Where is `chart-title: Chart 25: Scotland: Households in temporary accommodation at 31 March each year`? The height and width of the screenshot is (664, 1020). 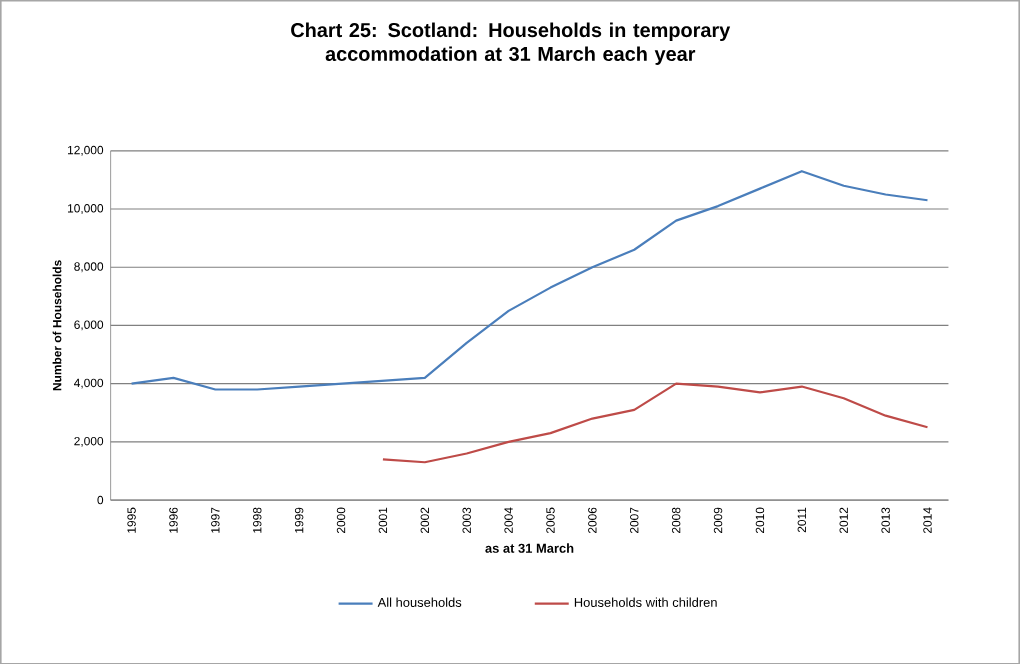 chart-title: Chart 25: Scotland: Households in temporary accommodation at 31 March each year is located at coordinates (511, 43).